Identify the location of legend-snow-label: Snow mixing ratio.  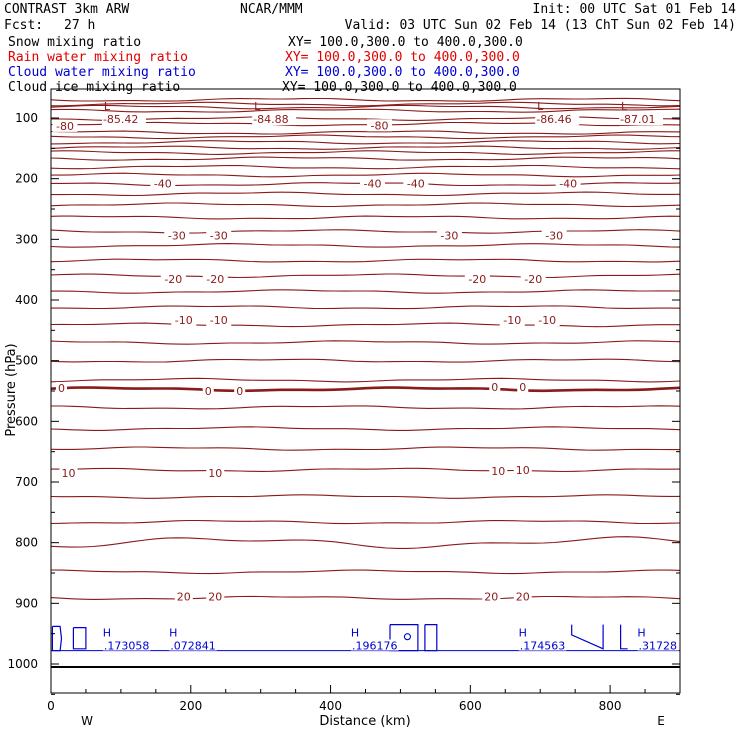
(75, 42).